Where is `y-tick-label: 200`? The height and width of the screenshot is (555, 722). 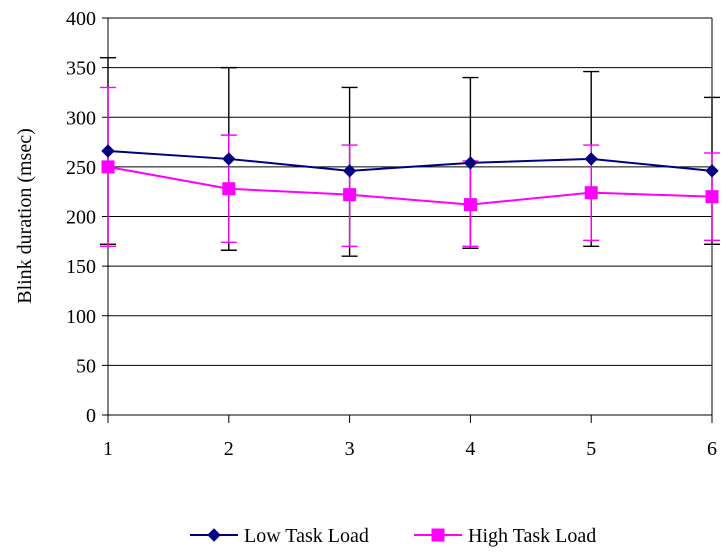
y-tick-label: 200 is located at coordinates (81, 218).